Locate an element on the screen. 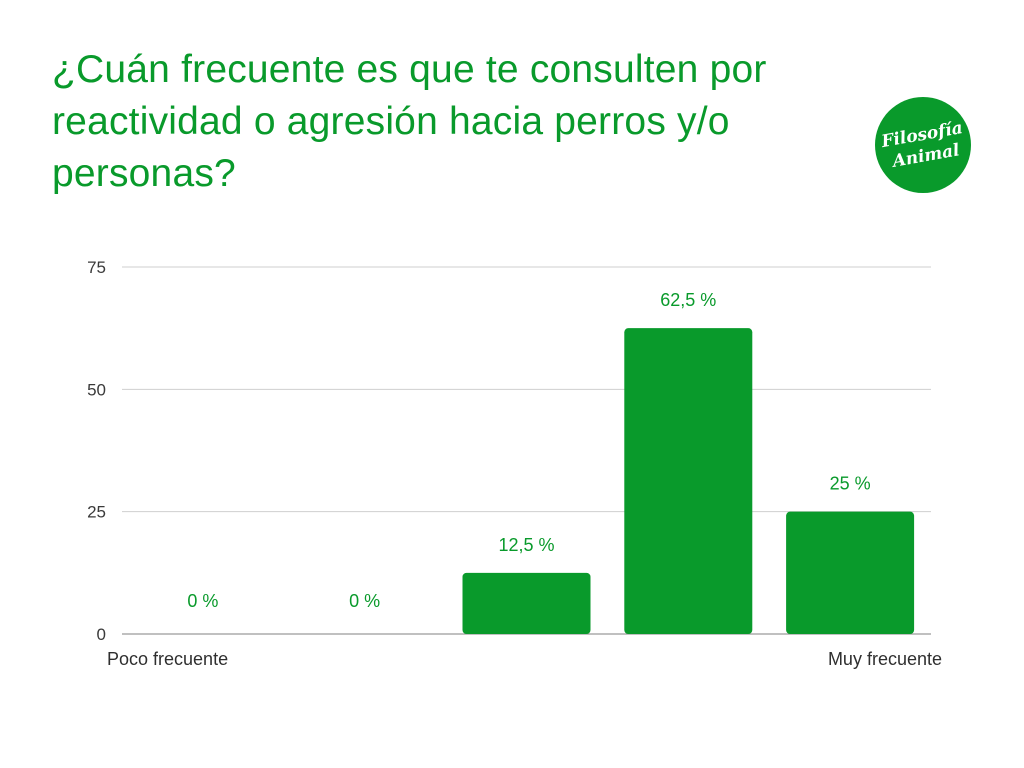 This screenshot has height=768, width=1024. y-tick-label-50: 50 is located at coordinates (96, 389).